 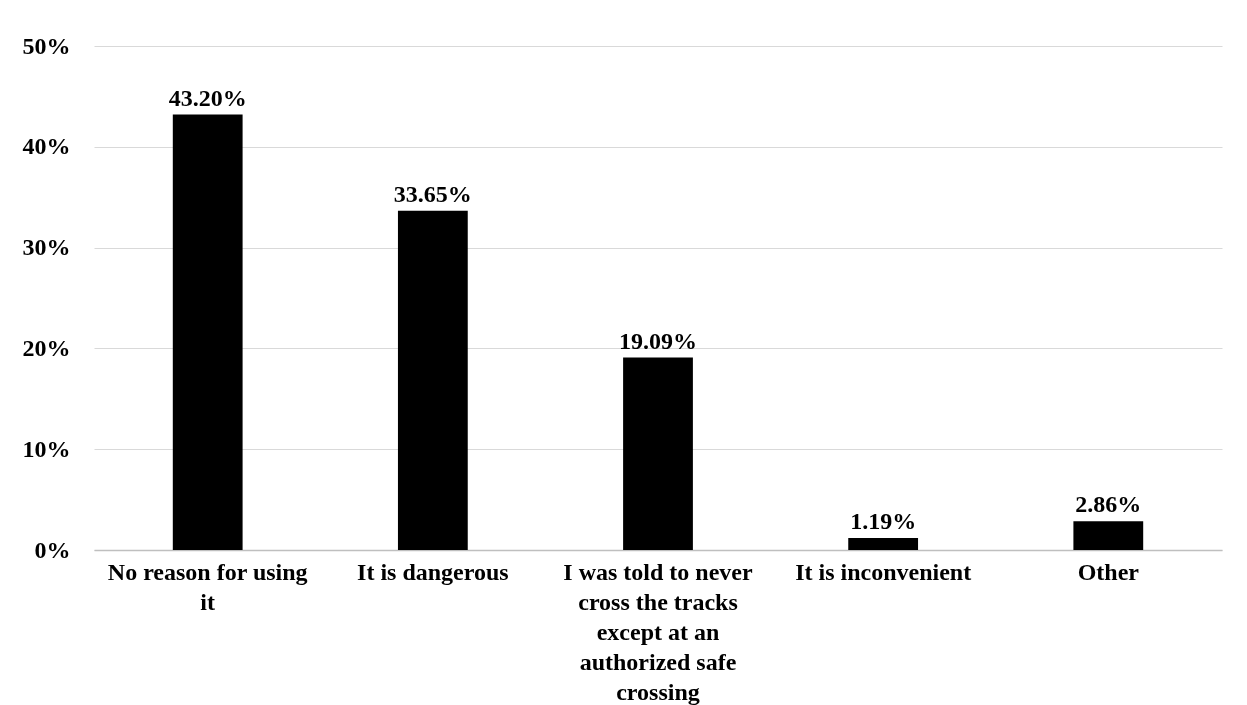 I want to click on data-label: 19.09%, so click(x=658, y=340).